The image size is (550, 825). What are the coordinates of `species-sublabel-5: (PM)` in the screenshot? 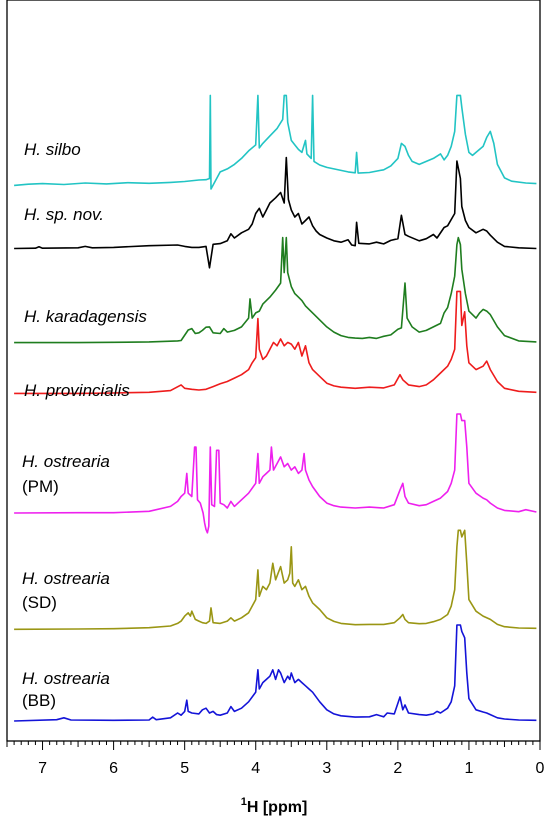 It's located at (40, 486).